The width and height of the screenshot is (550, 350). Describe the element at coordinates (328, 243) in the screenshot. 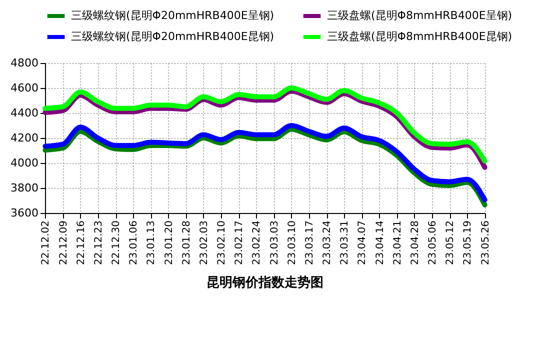

I see `x-tick-label: 23.03.24` at that location.